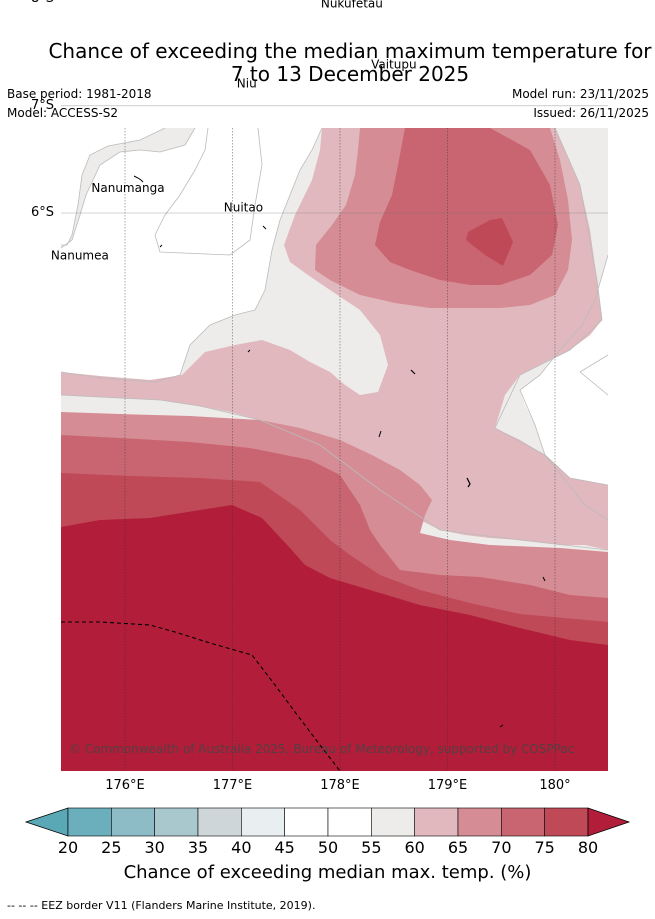 Image resolution: width=655 pixels, height=919 pixels. What do you see at coordinates (447, 785) in the screenshot?
I see `longitude-label: 179°E` at bounding box center [447, 785].